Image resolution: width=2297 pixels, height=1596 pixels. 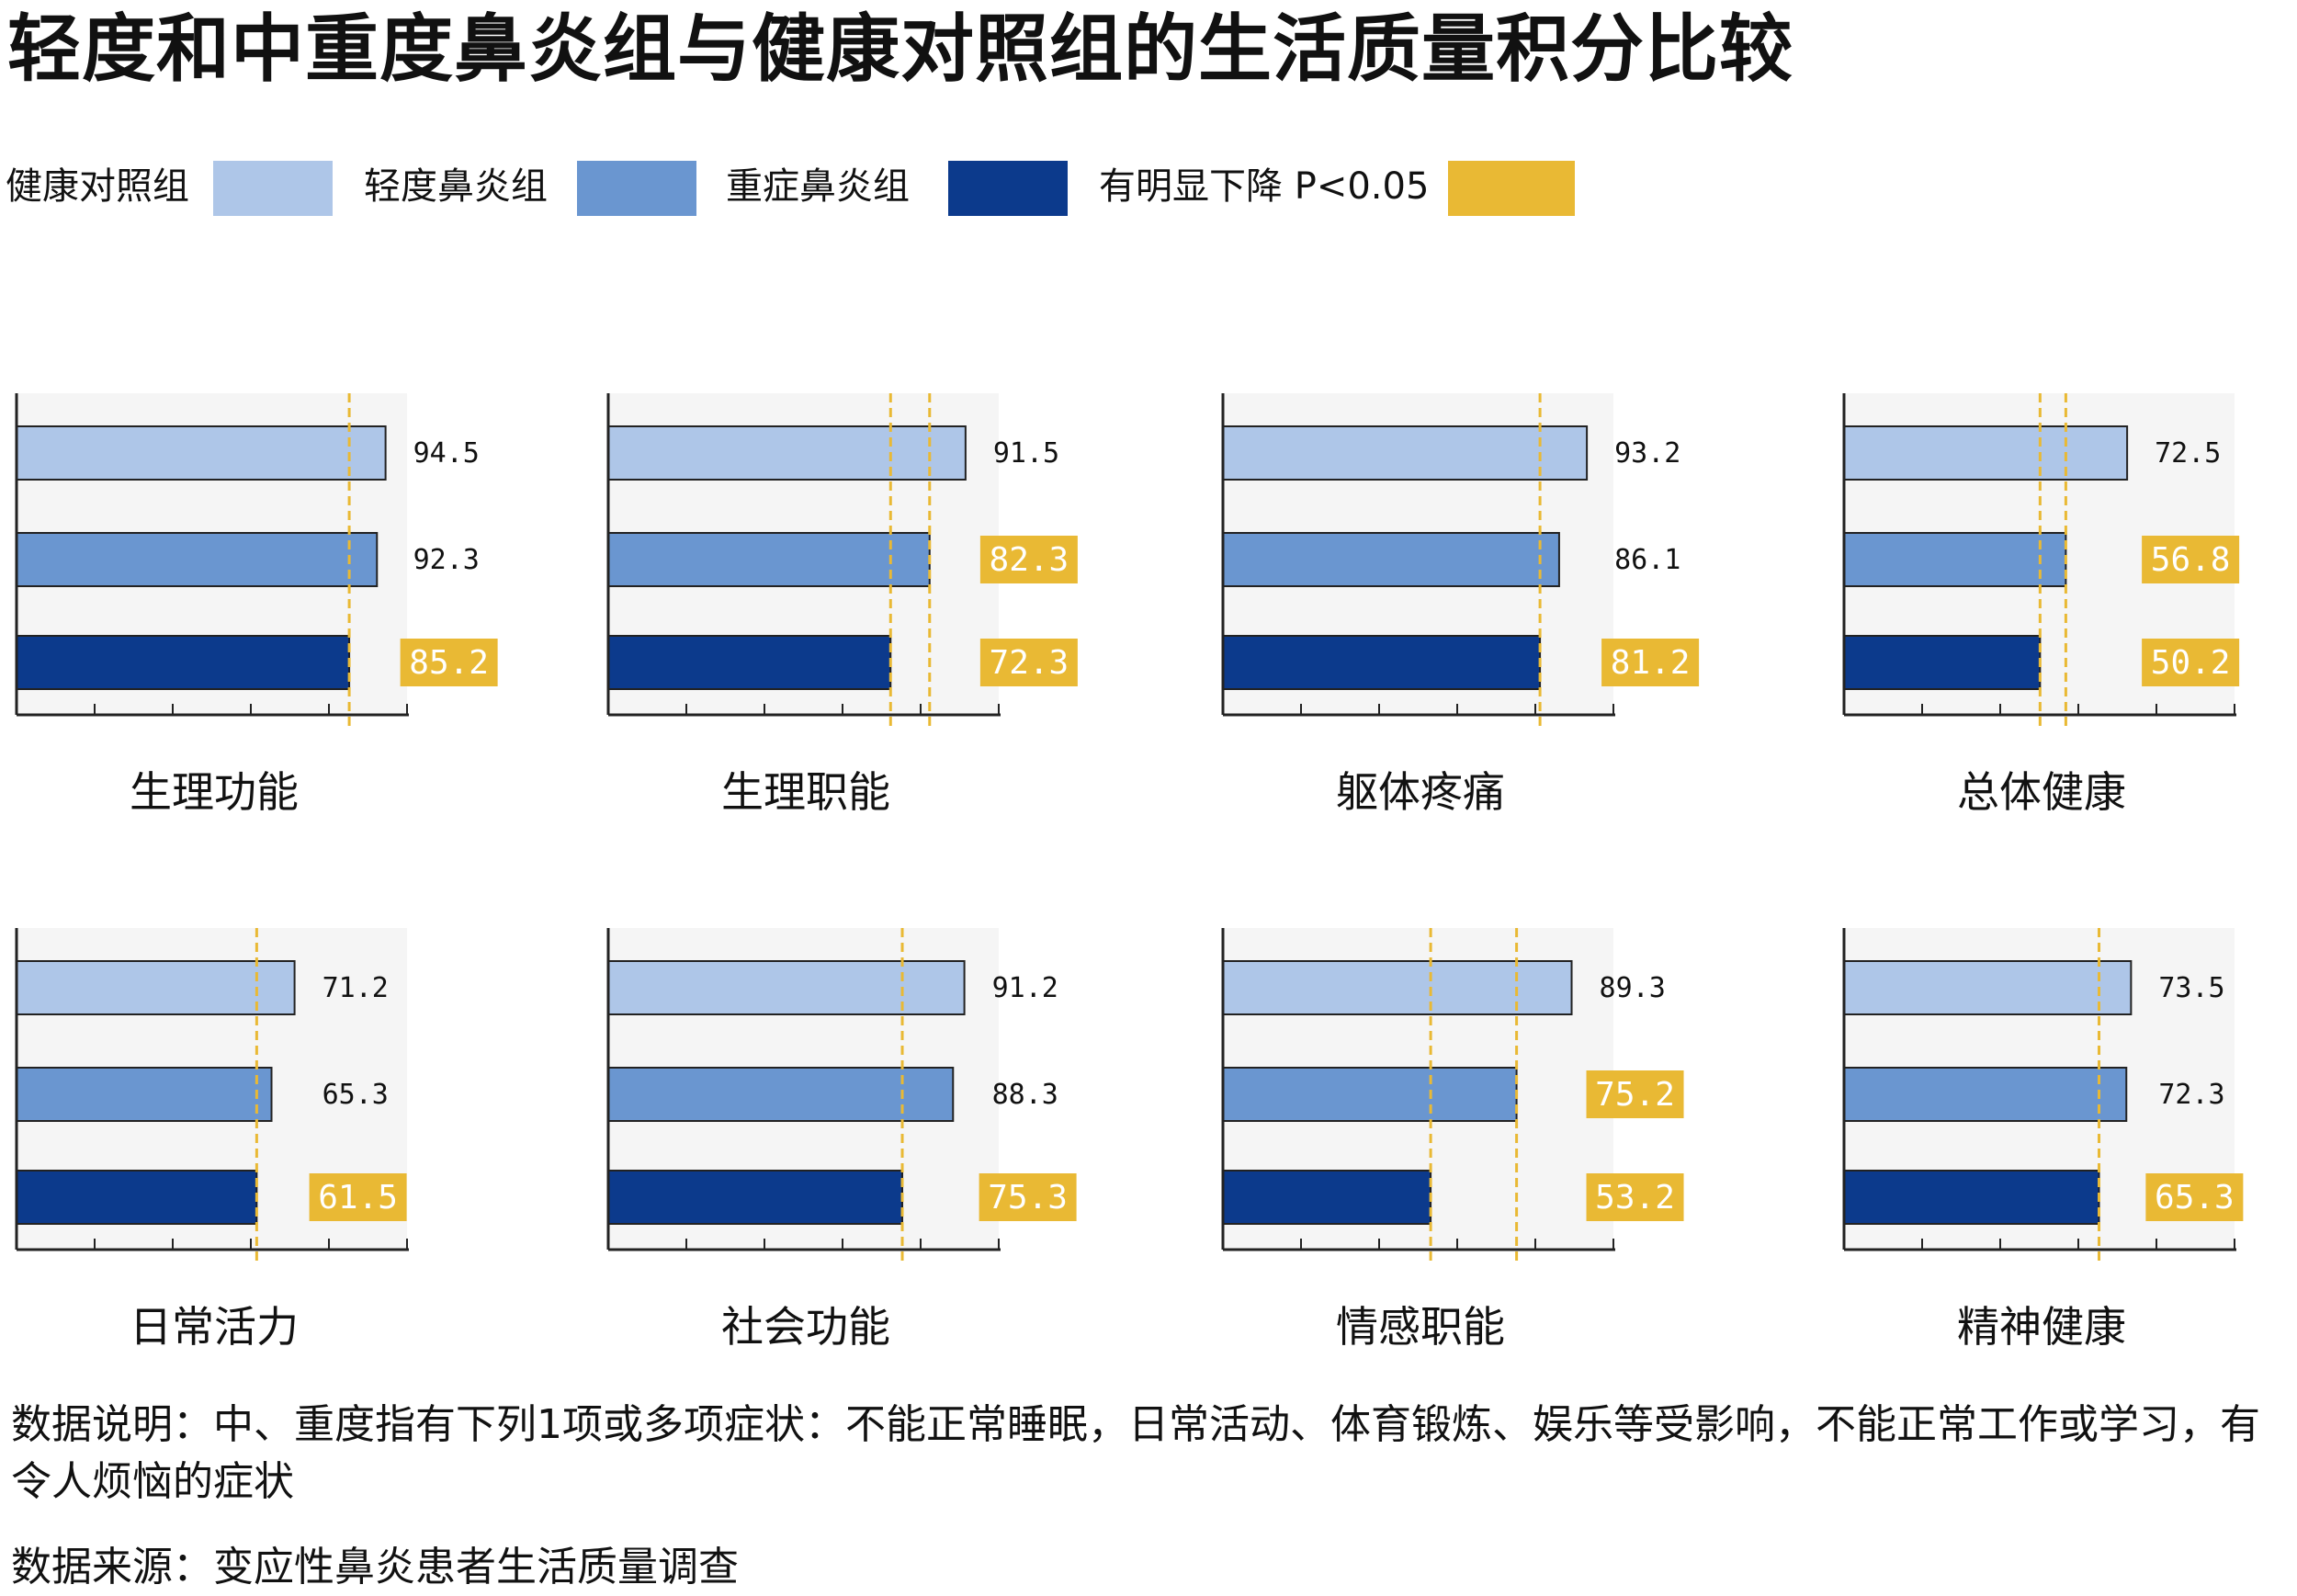 I want to click on panel-title: 总体健康, so click(x=2041, y=792).